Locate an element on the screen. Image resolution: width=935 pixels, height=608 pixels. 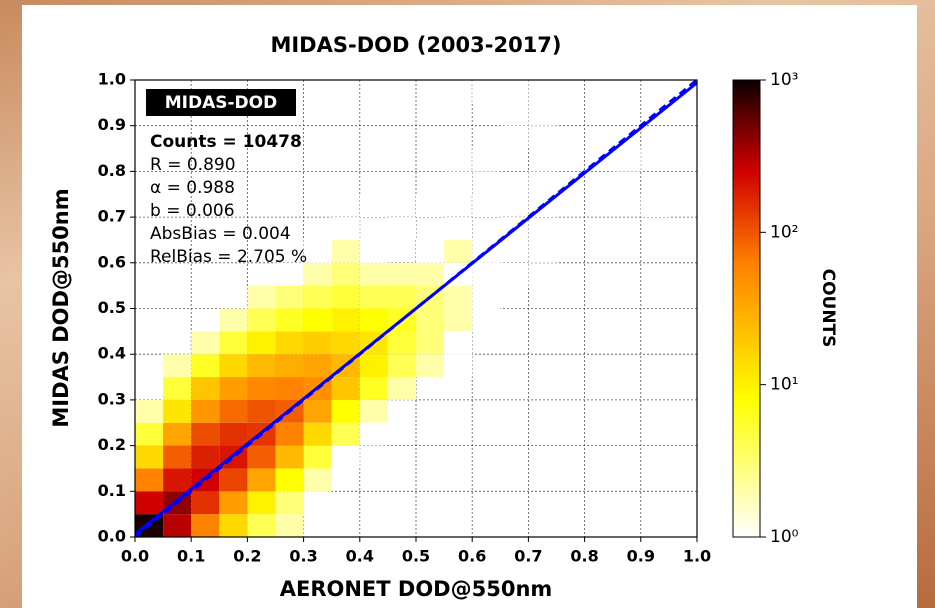
x-tick-label: 0.8 is located at coordinates (584, 556).